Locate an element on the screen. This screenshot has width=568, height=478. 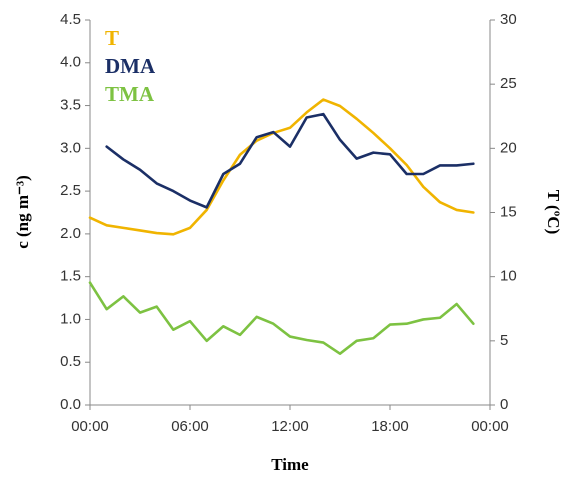
y2-tick-label: 15 is located at coordinates (508, 211).